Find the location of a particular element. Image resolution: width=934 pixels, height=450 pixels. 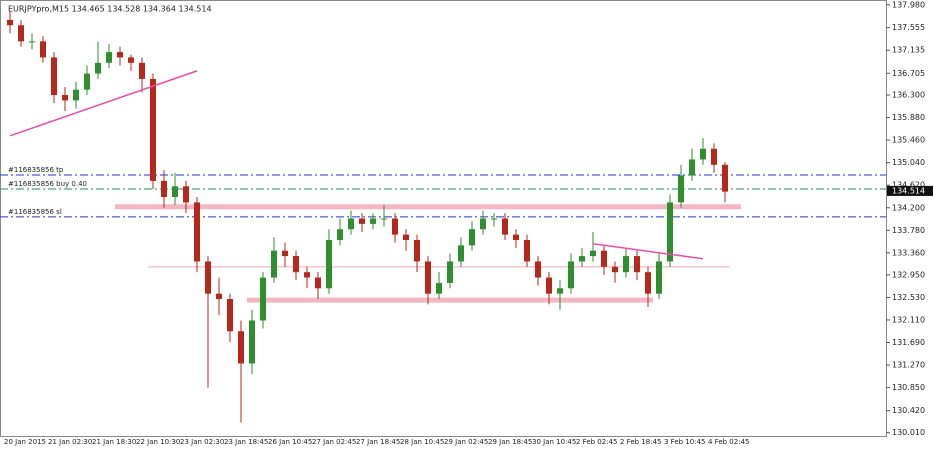

y-tick-label: 135.460 is located at coordinates (908, 140).